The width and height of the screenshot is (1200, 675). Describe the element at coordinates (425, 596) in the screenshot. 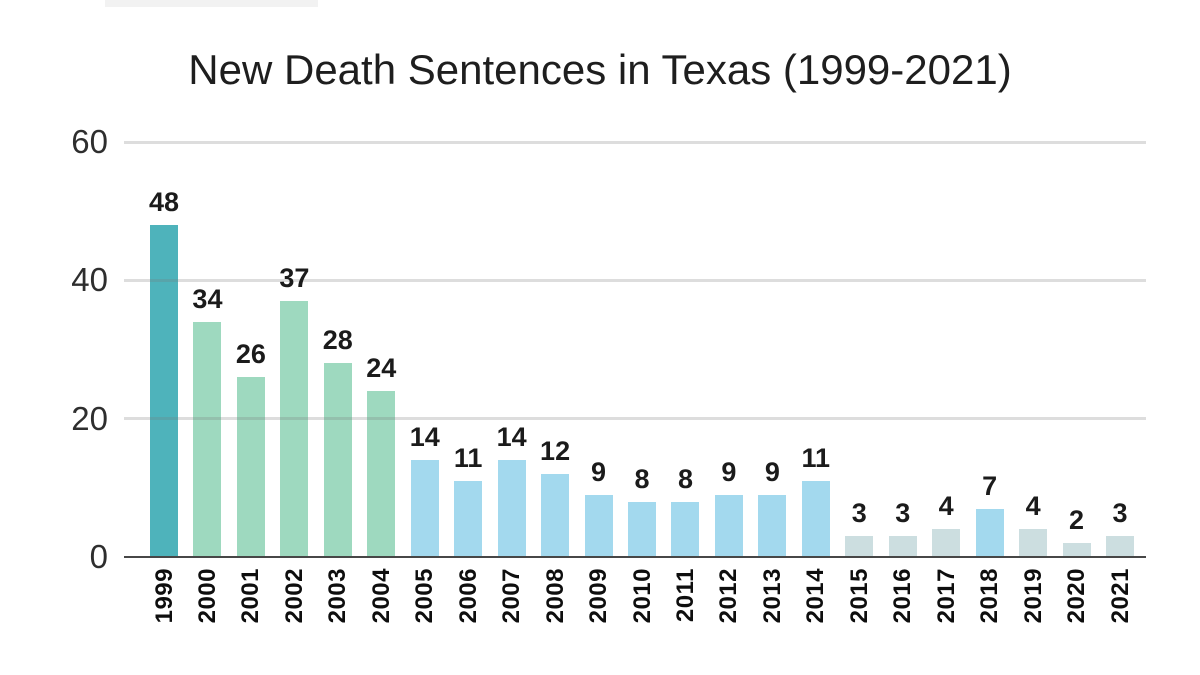

I see `x-tick-label-2005: 2005` at that location.